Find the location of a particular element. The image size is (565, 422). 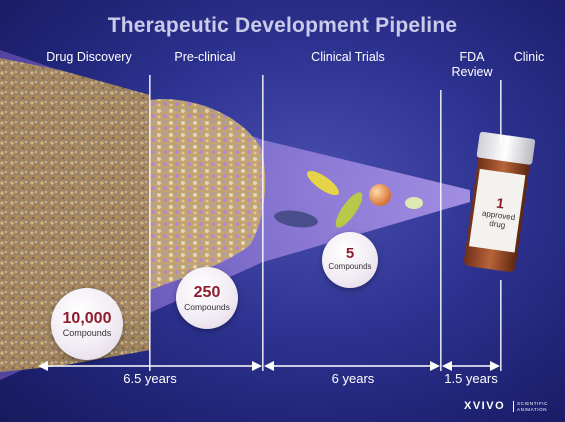

logo-name: XVIVO is located at coordinates (485, 406).